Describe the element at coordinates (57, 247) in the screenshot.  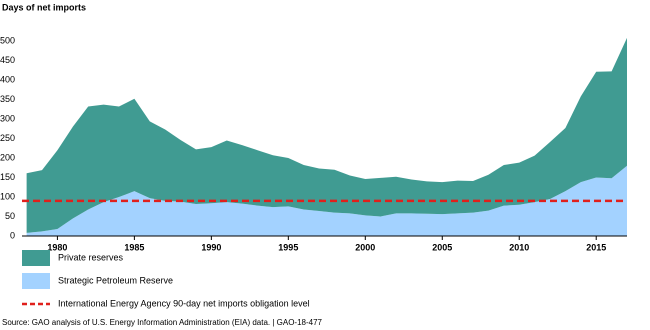
I see `x-tick-label: 1980` at that location.